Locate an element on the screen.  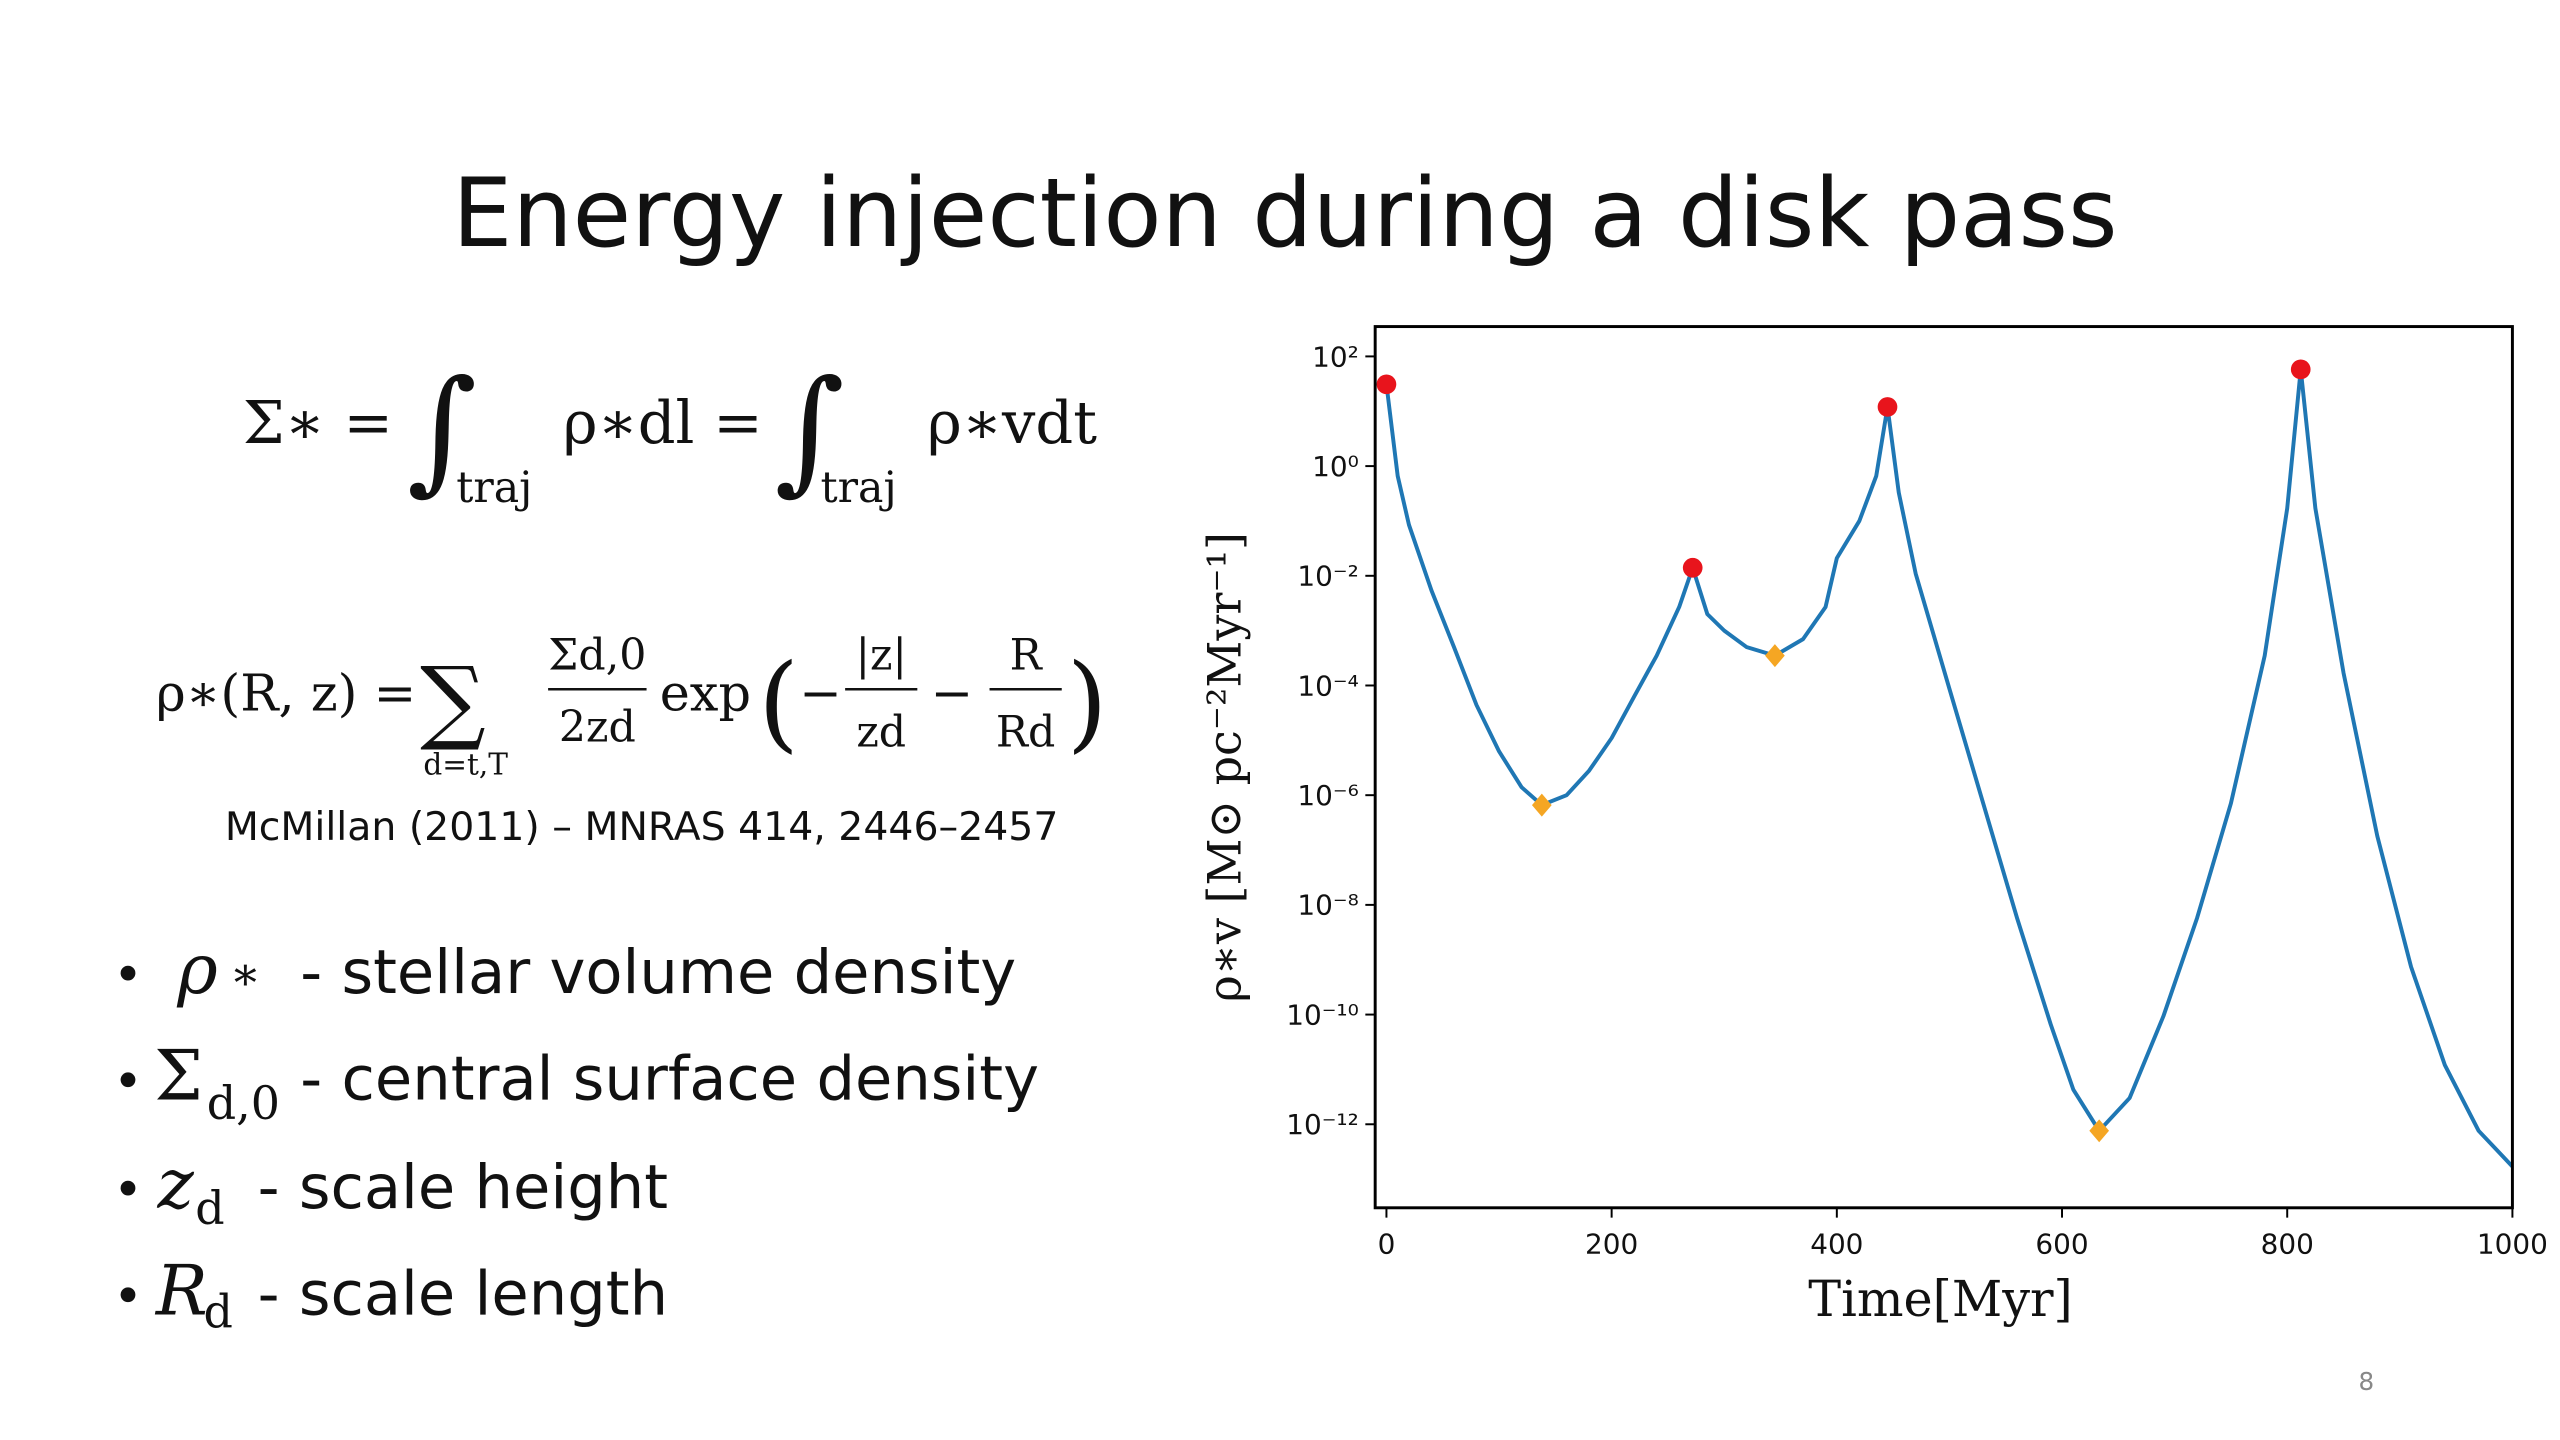
y-tick-label: 10⁻¹⁰ is located at coordinates (1322, 1014).